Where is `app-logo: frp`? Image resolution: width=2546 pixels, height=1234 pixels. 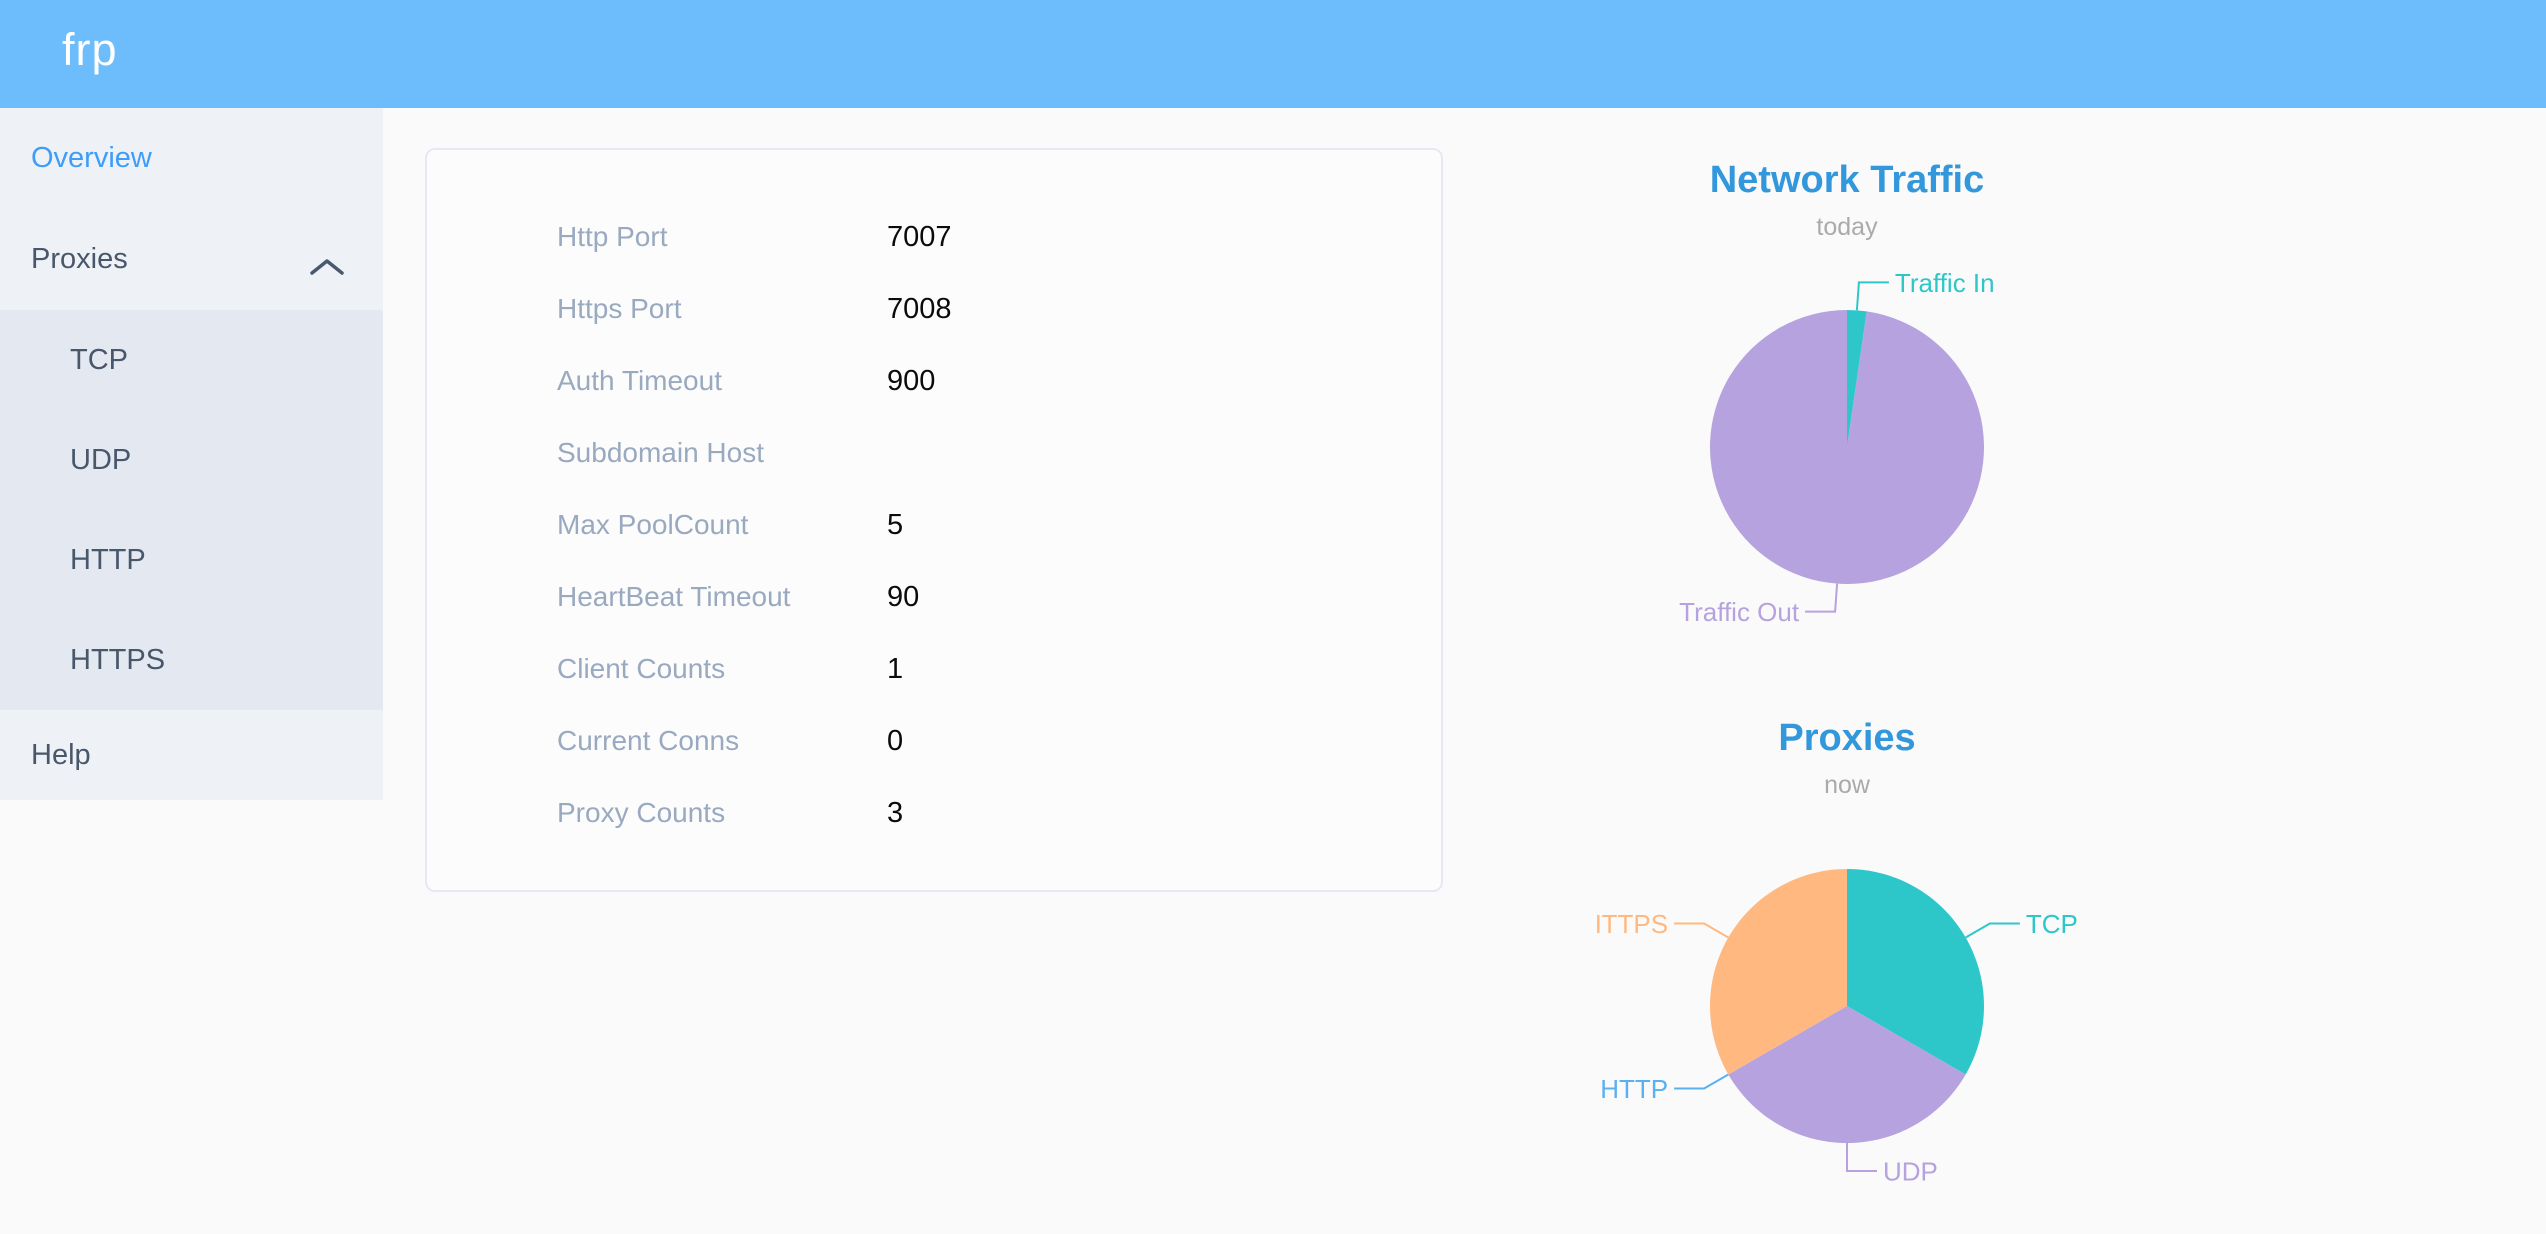
app-logo: frp is located at coordinates (90, 49).